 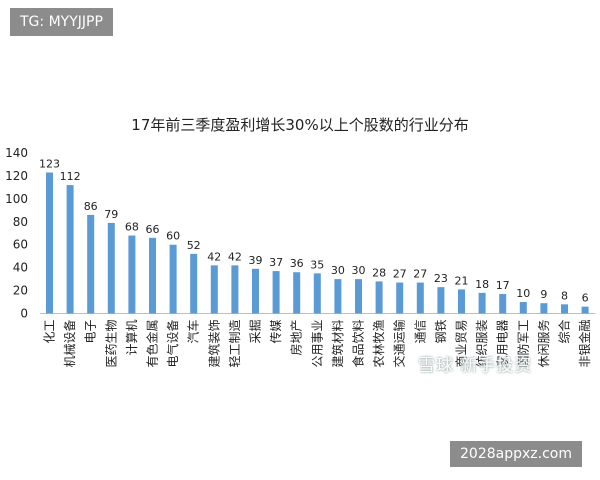 What do you see at coordinates (522, 344) in the screenshot?
I see `x-tick-label: 国防军工` at bounding box center [522, 344].